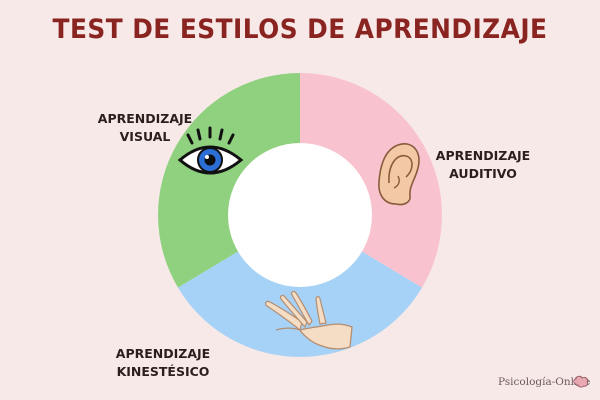 Image resolution: width=600 pixels, height=400 pixels. What do you see at coordinates (300, 29) in the screenshot?
I see `page-title: TEST DE ESTILOS DE APRENDIZAJE` at bounding box center [300, 29].